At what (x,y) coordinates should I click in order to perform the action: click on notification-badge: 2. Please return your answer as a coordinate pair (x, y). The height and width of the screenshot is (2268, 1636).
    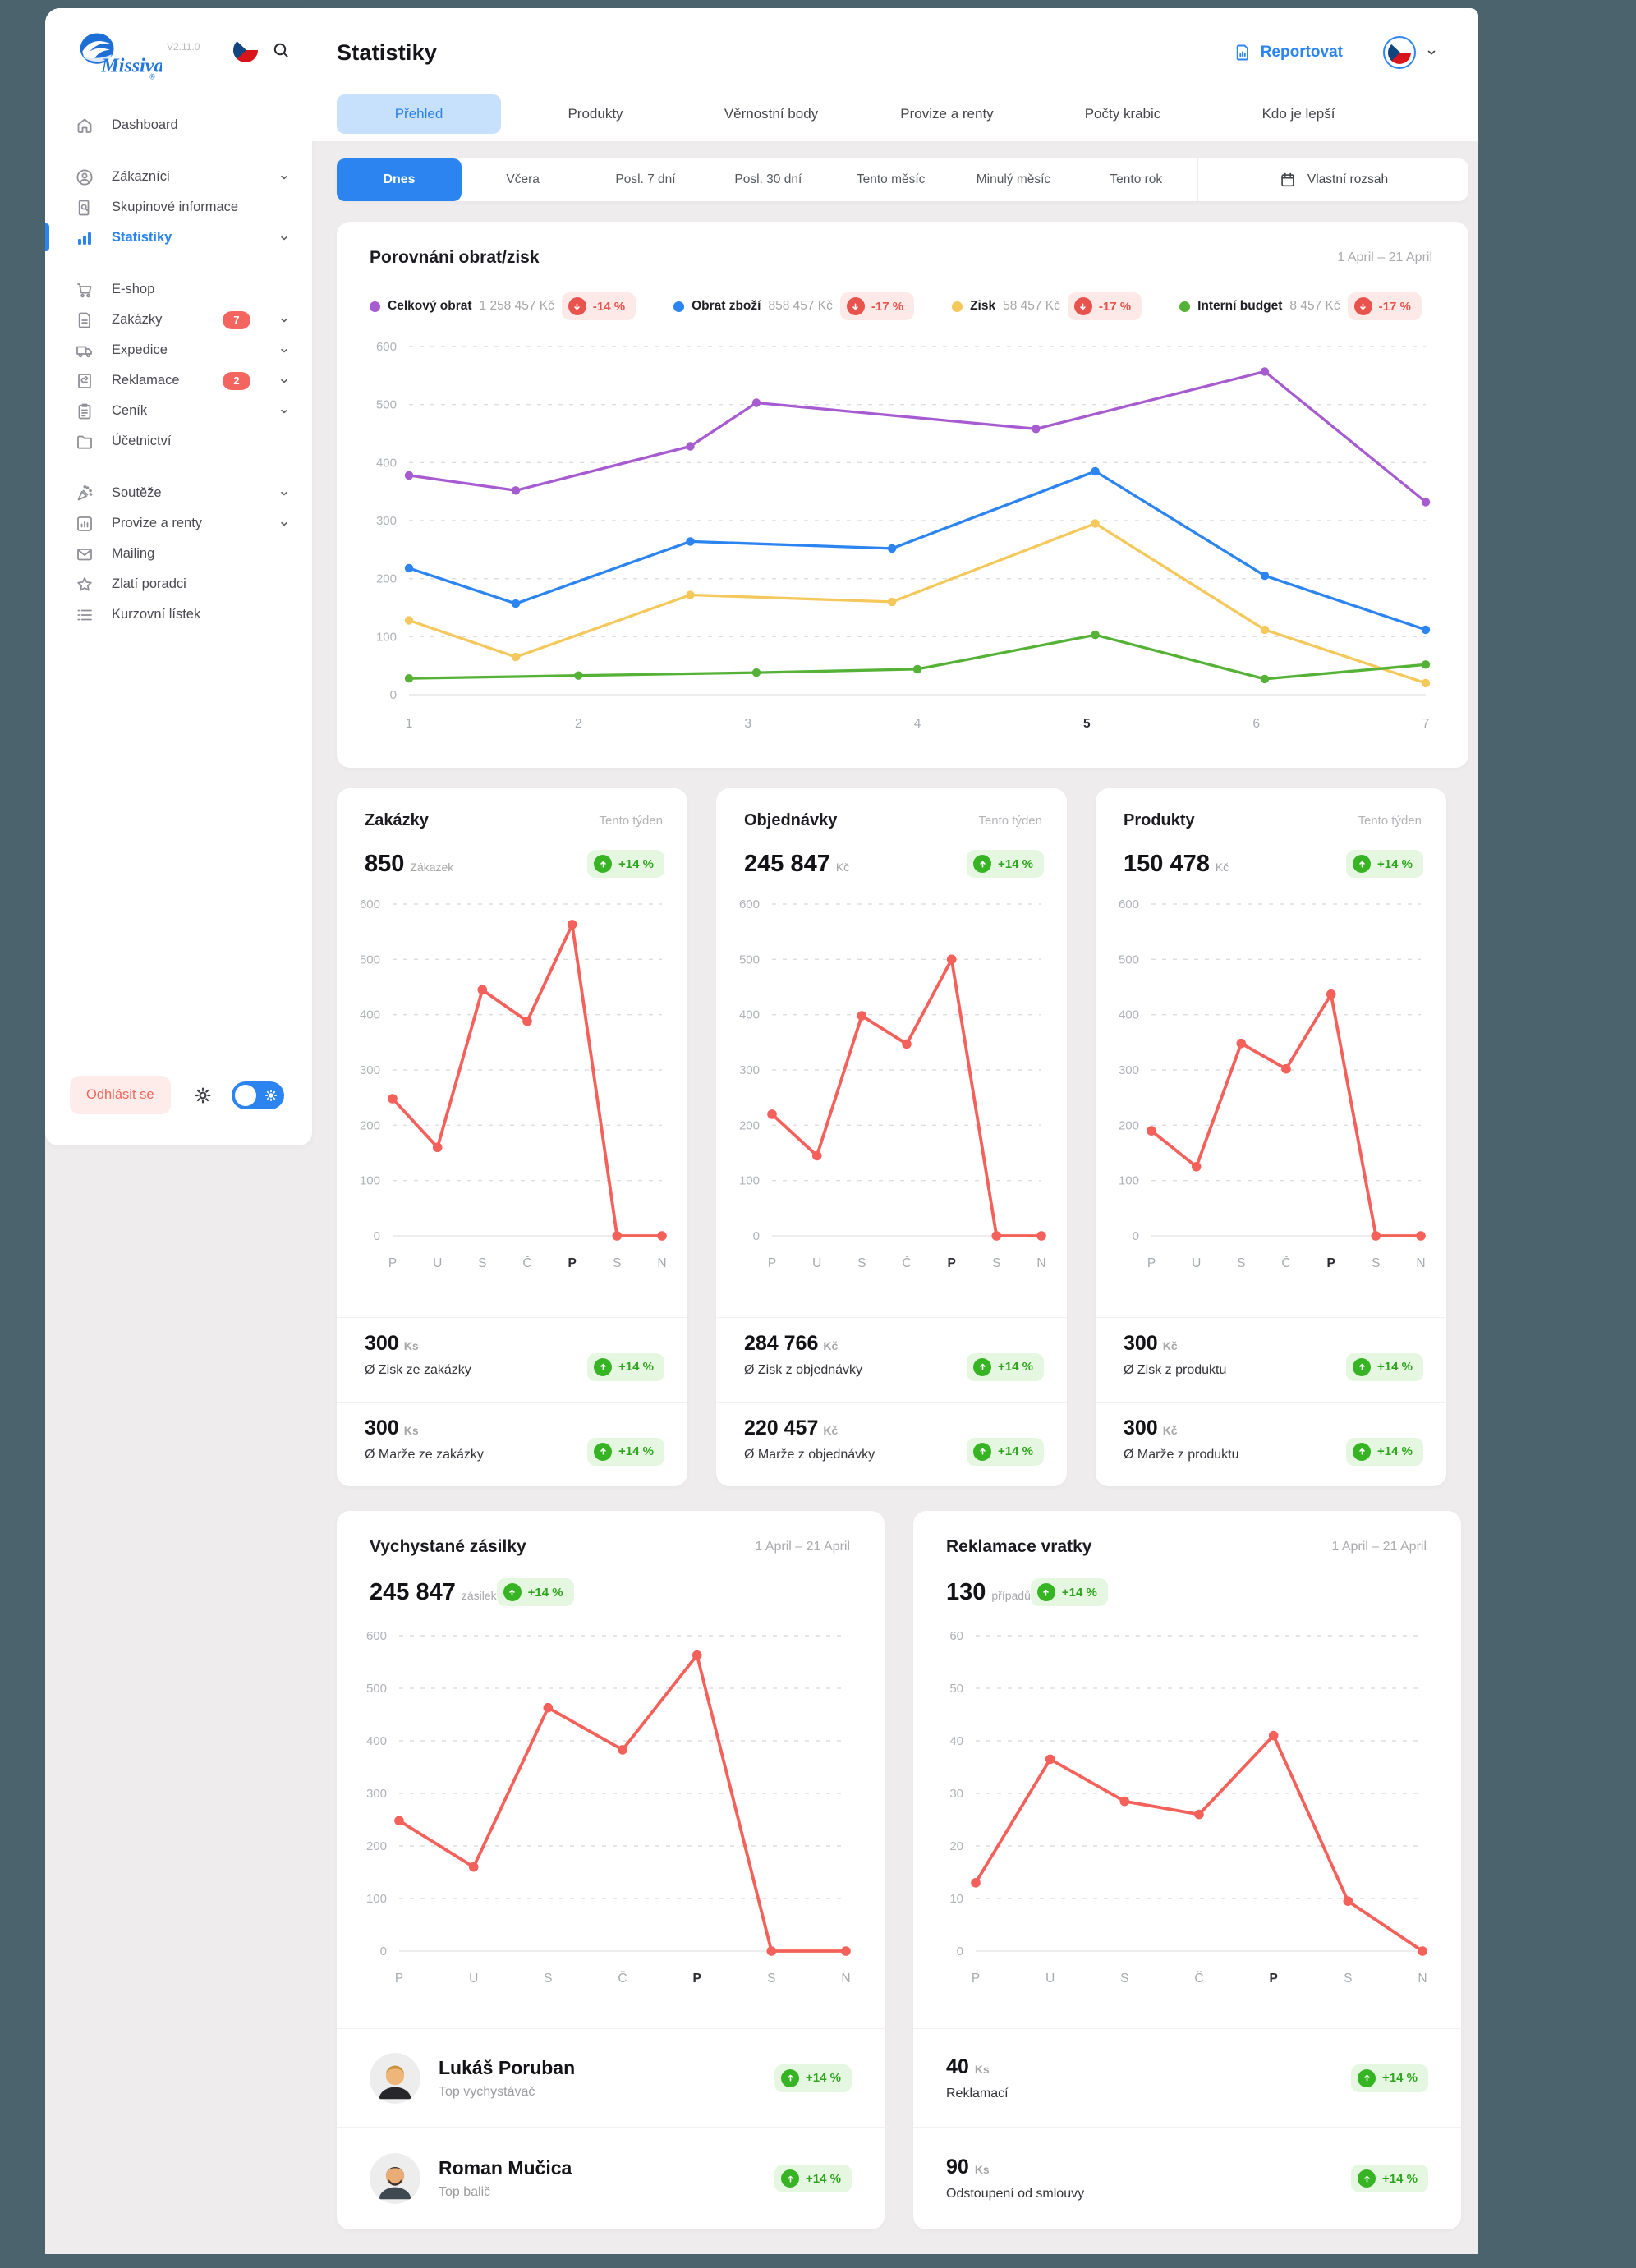
    Looking at the image, I should click on (236, 380).